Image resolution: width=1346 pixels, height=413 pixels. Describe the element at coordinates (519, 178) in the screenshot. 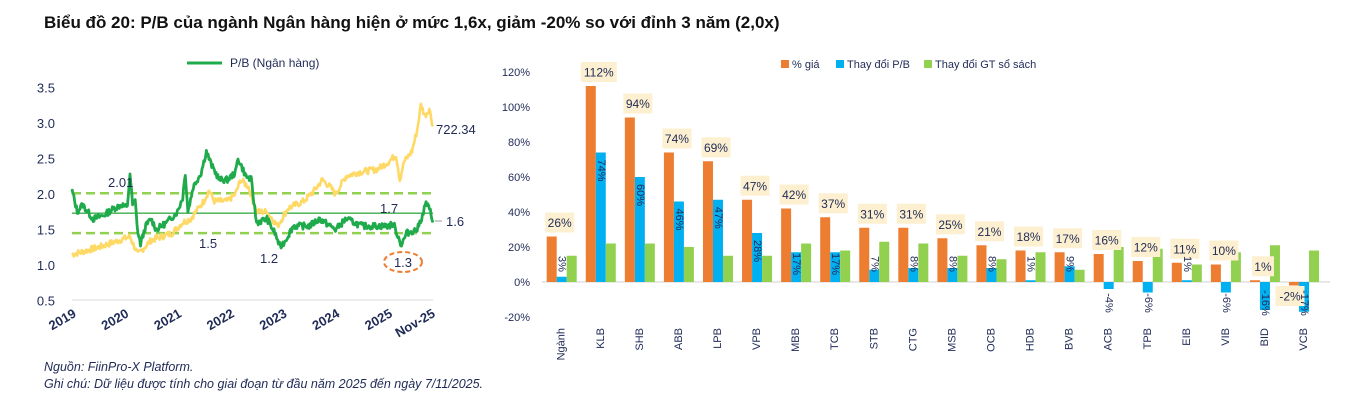

I see `y-tick-label: 60%` at that location.